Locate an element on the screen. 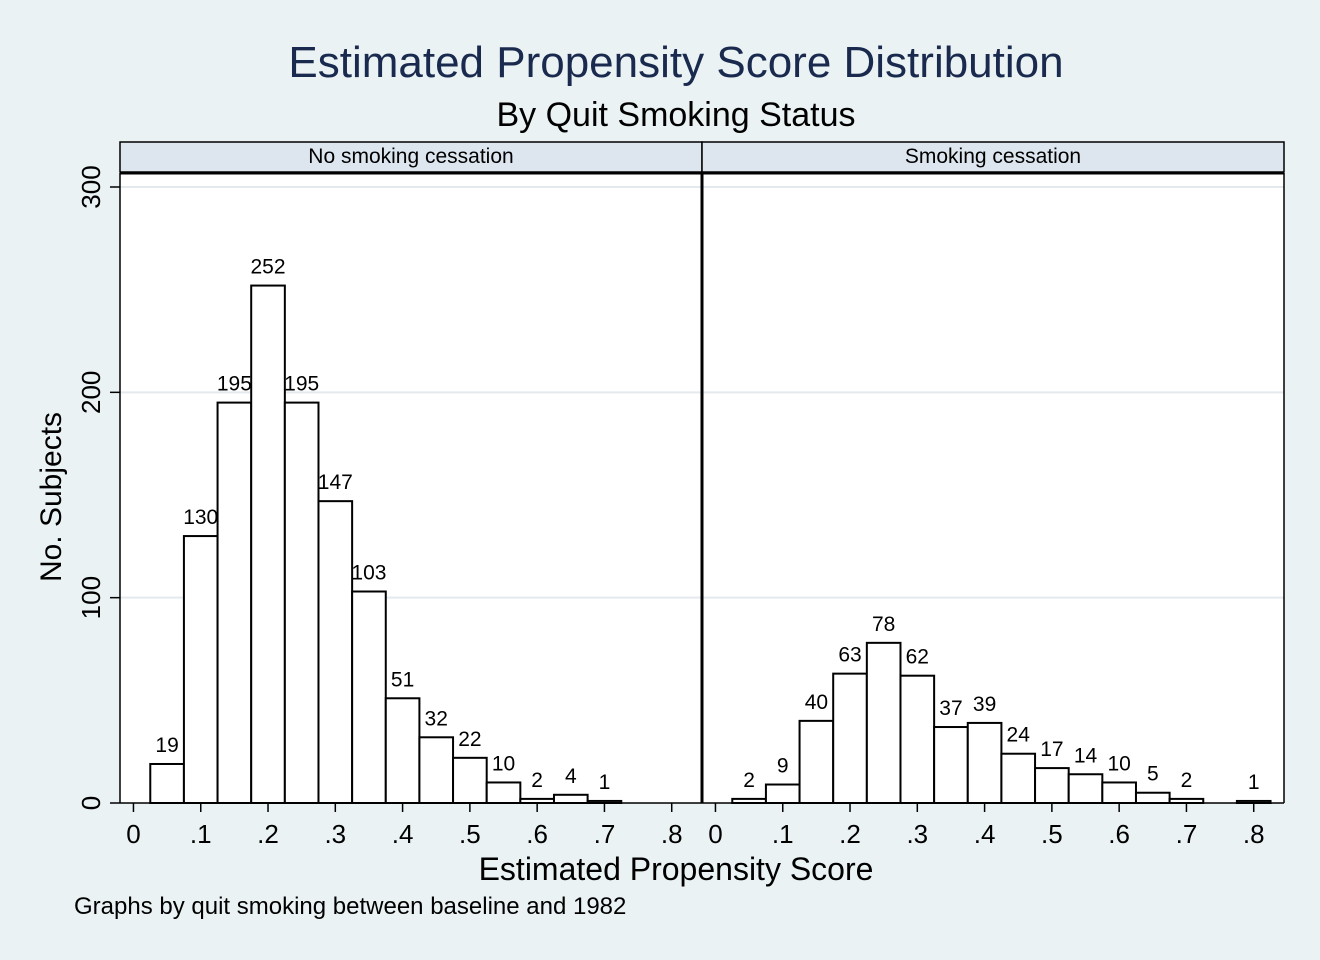 The height and width of the screenshot is (960, 1320). bar-value-label: 103 is located at coordinates (368, 573).